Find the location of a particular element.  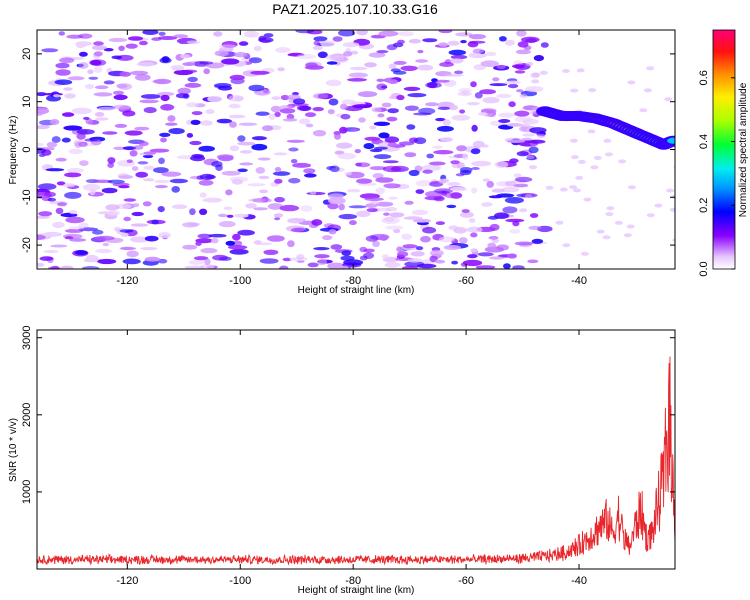

x-tick-label: -80 is located at coordinates (353, 281).